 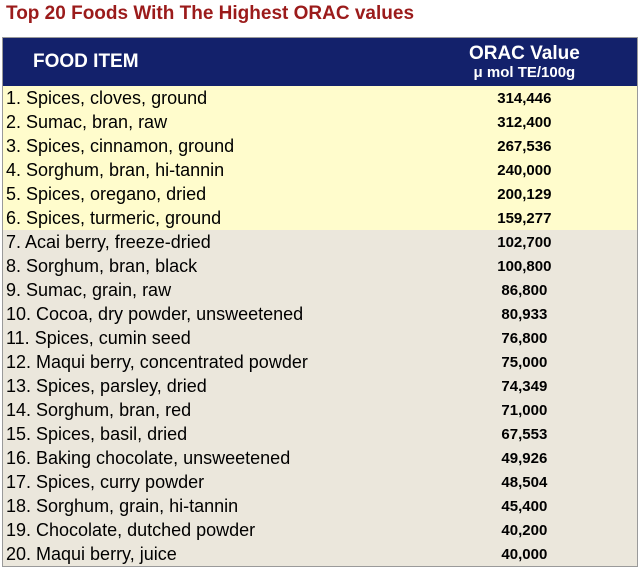 What do you see at coordinates (320, 506) in the screenshot?
I see `table-row: 18. Sorghum, grain, hi-tannin 45,400` at bounding box center [320, 506].